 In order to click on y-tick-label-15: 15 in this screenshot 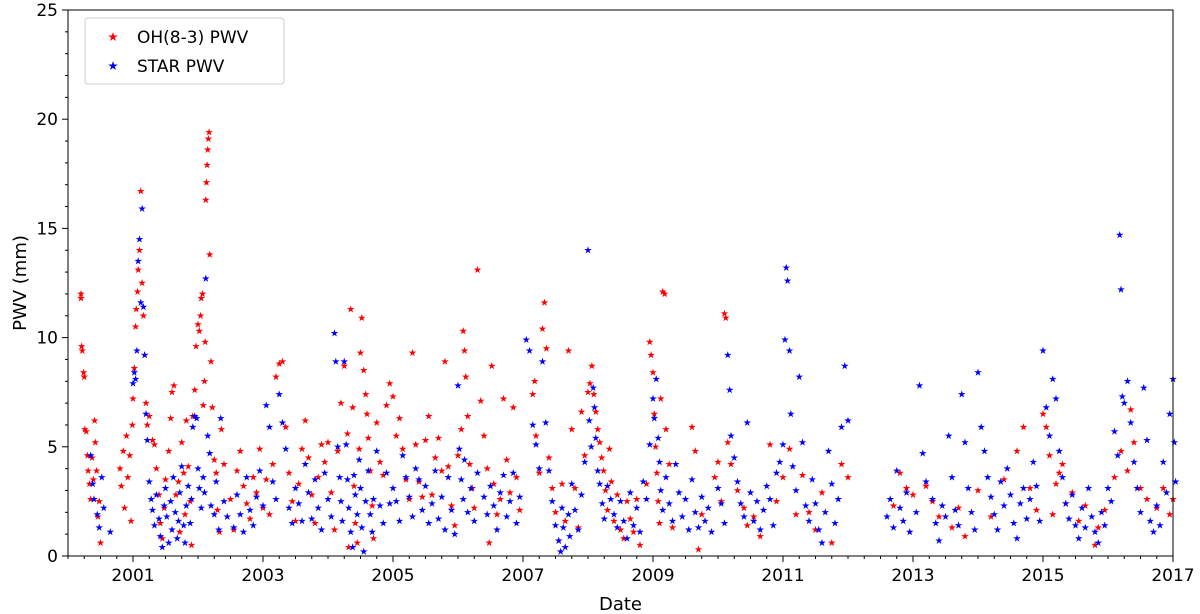, I will do `click(47, 229)`.